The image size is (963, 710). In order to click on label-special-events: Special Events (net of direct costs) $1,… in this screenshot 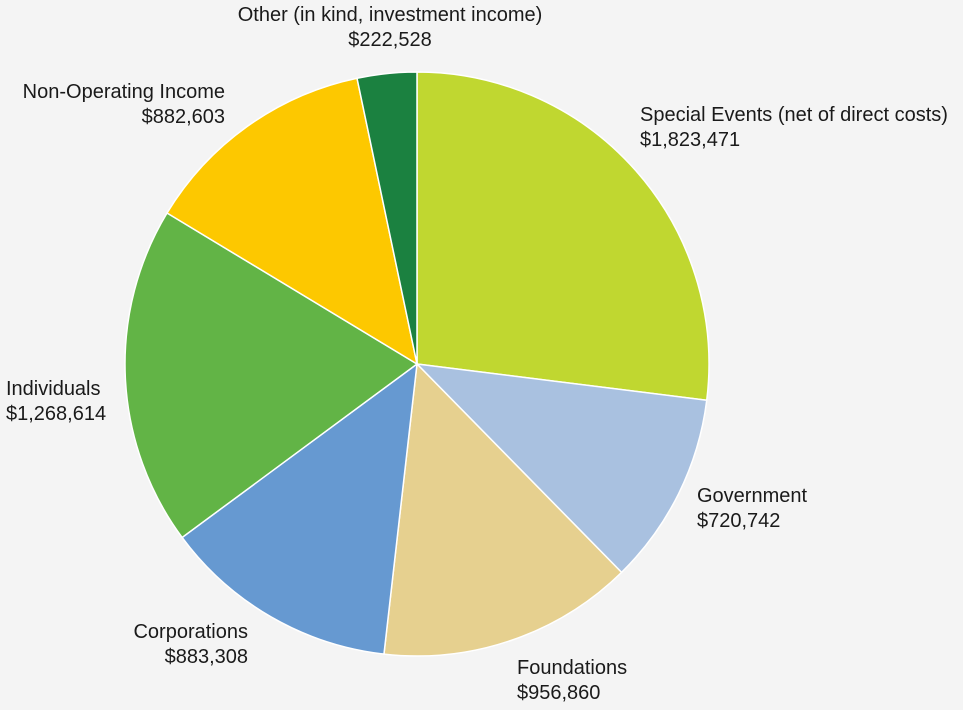, I will do `click(794, 128)`.